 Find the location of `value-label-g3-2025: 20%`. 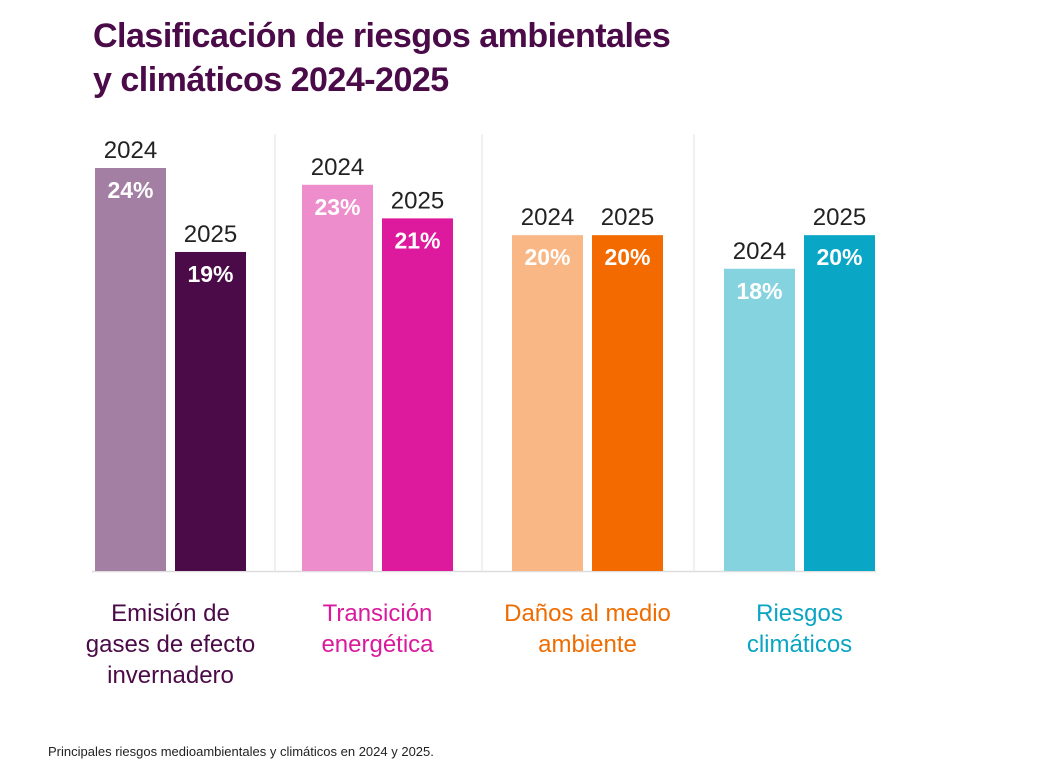

value-label-g3-2025: 20% is located at coordinates (627, 257).